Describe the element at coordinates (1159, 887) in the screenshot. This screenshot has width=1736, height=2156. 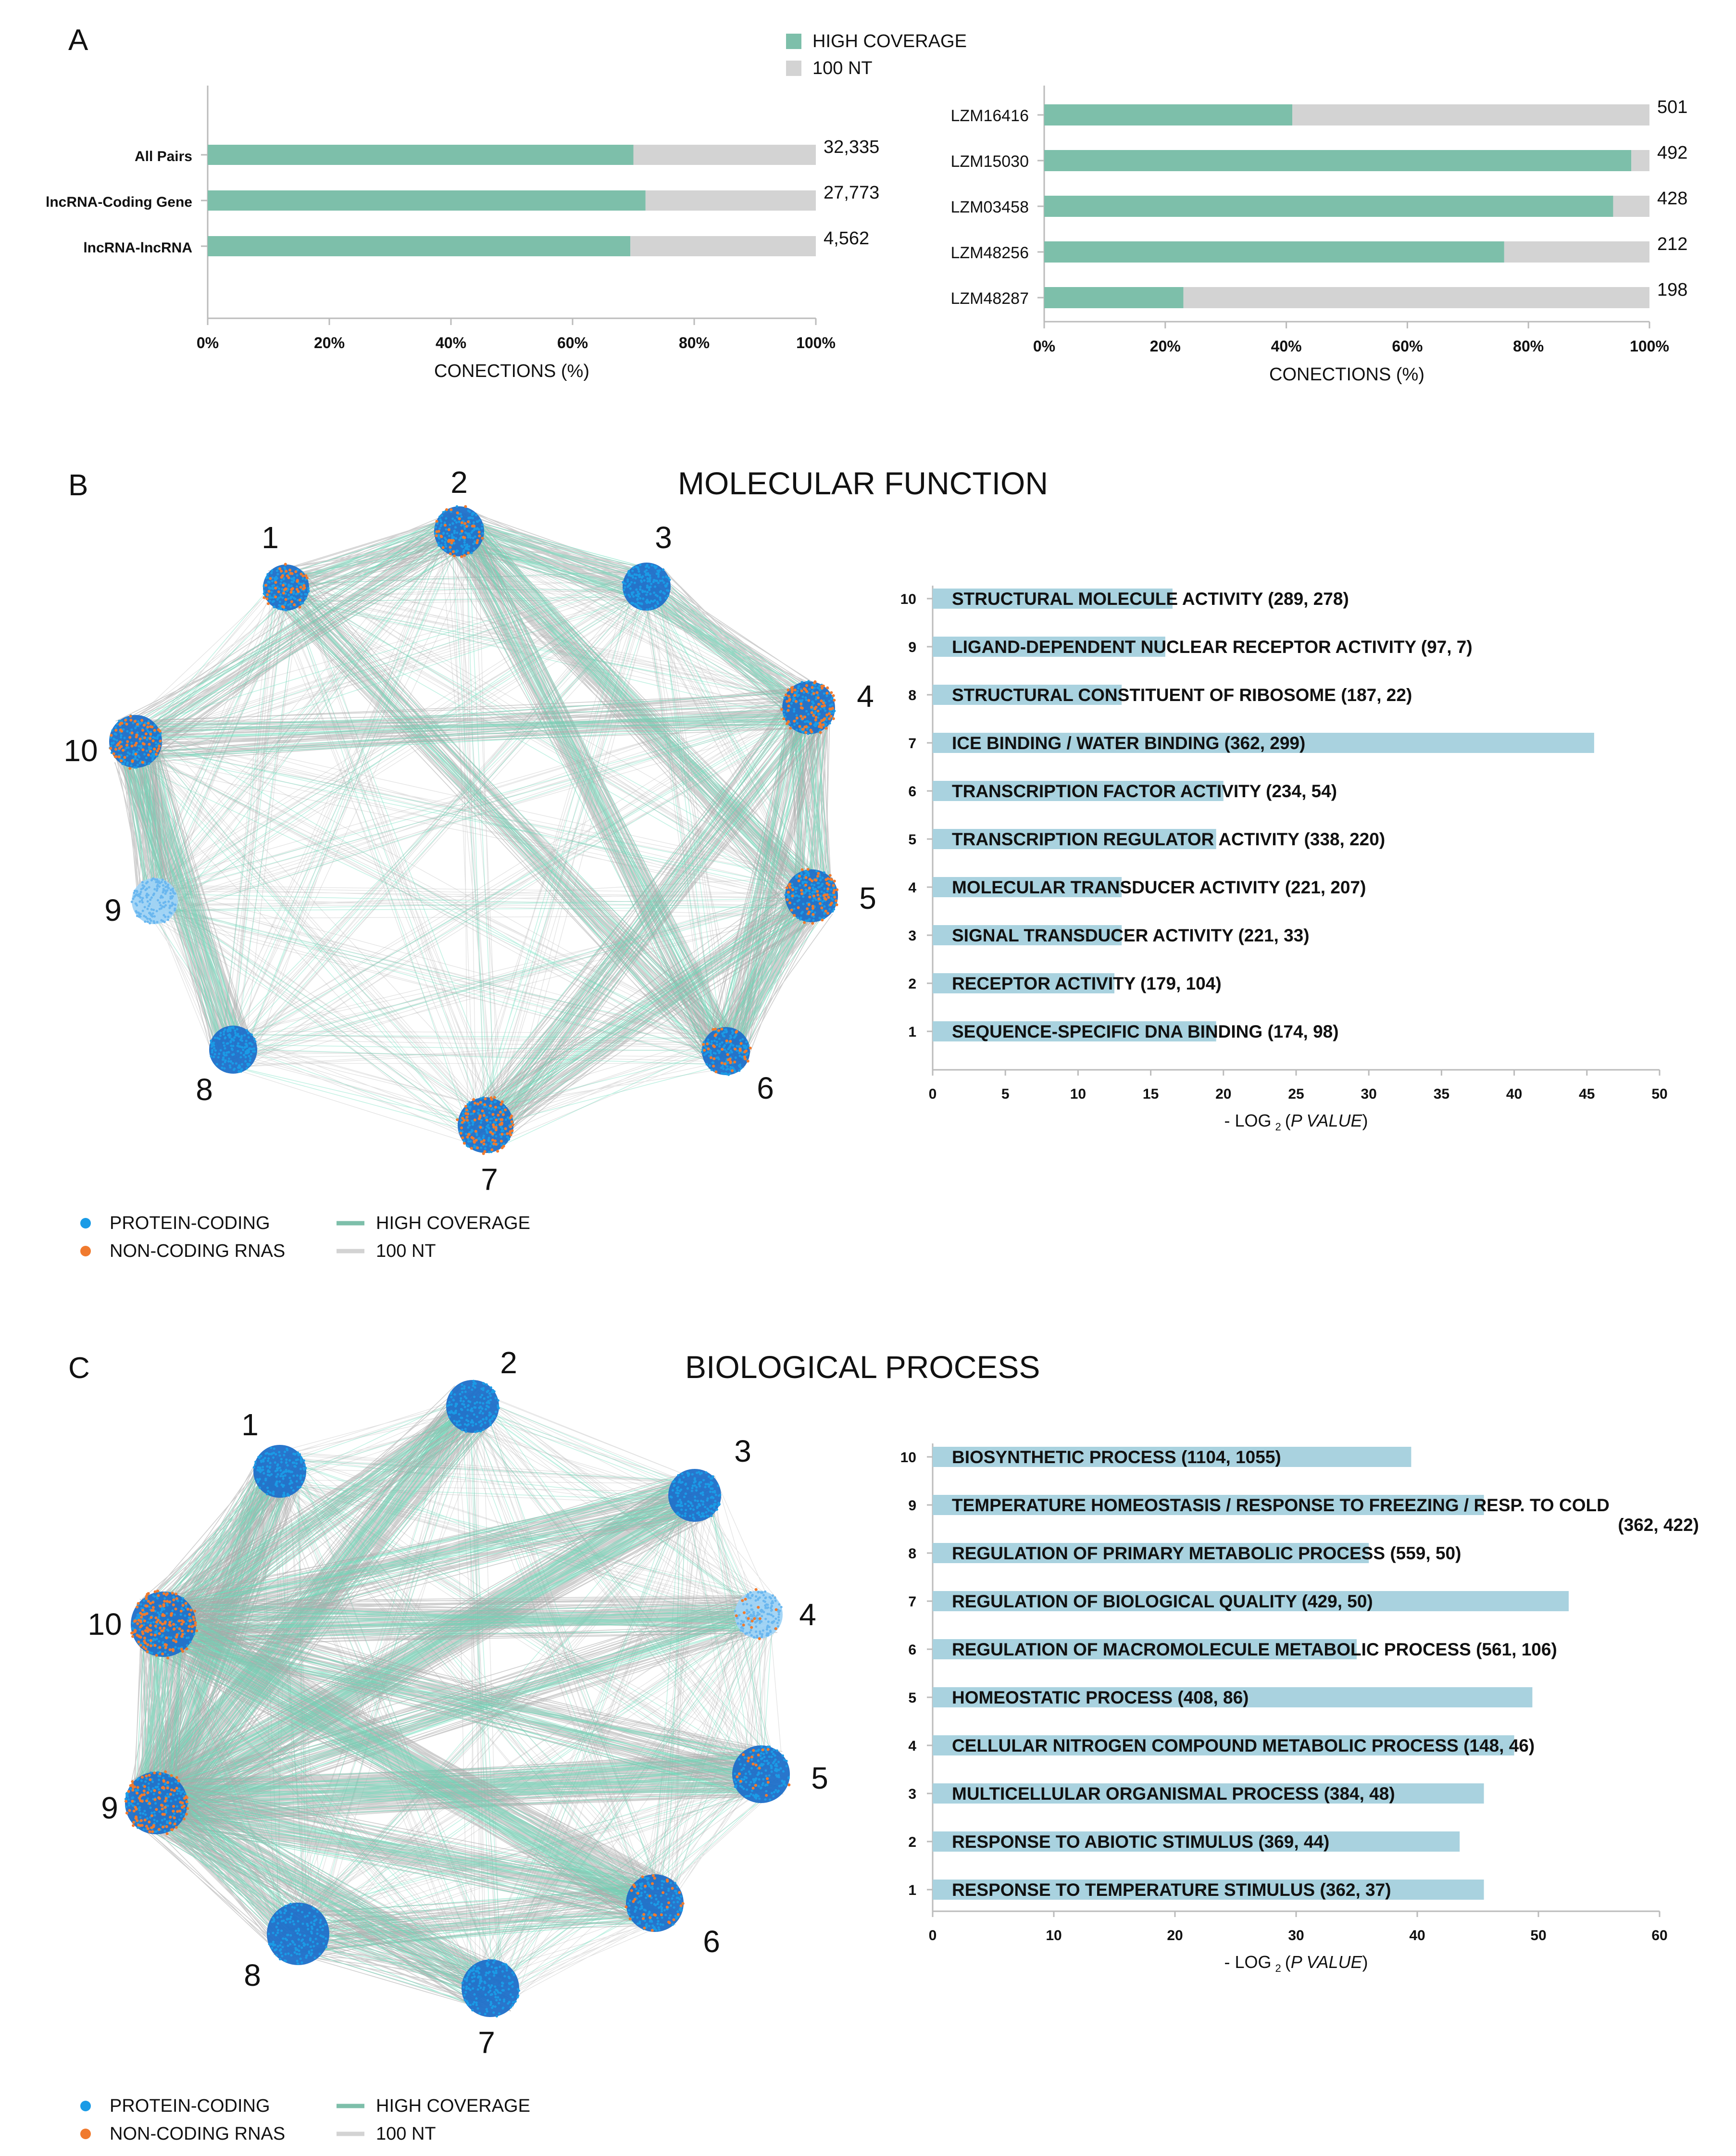
I see `bar-category-label: MOLECULAR TRANSDUCER ACTIVITY (221, 207)` at that location.